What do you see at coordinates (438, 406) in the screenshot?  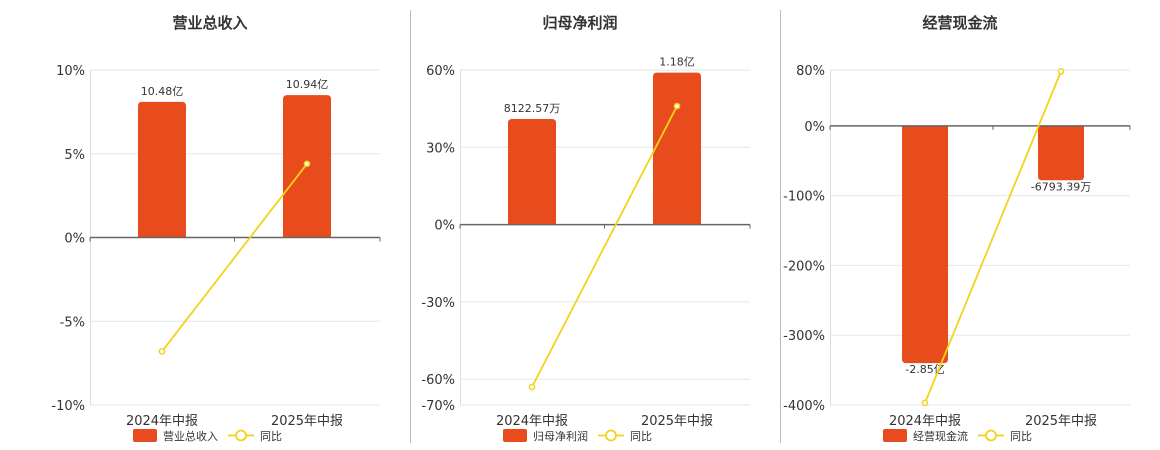 I see `y-tick-label: -70%` at bounding box center [438, 406].